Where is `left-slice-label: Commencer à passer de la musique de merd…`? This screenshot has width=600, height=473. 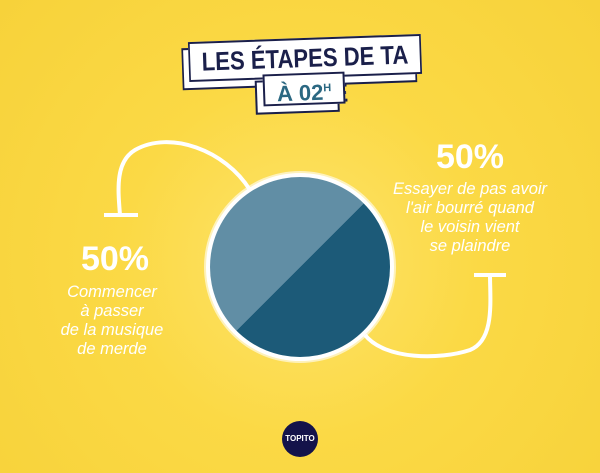
left-slice-label: Commencer à passer de la musique de merd… is located at coordinates (112, 321).